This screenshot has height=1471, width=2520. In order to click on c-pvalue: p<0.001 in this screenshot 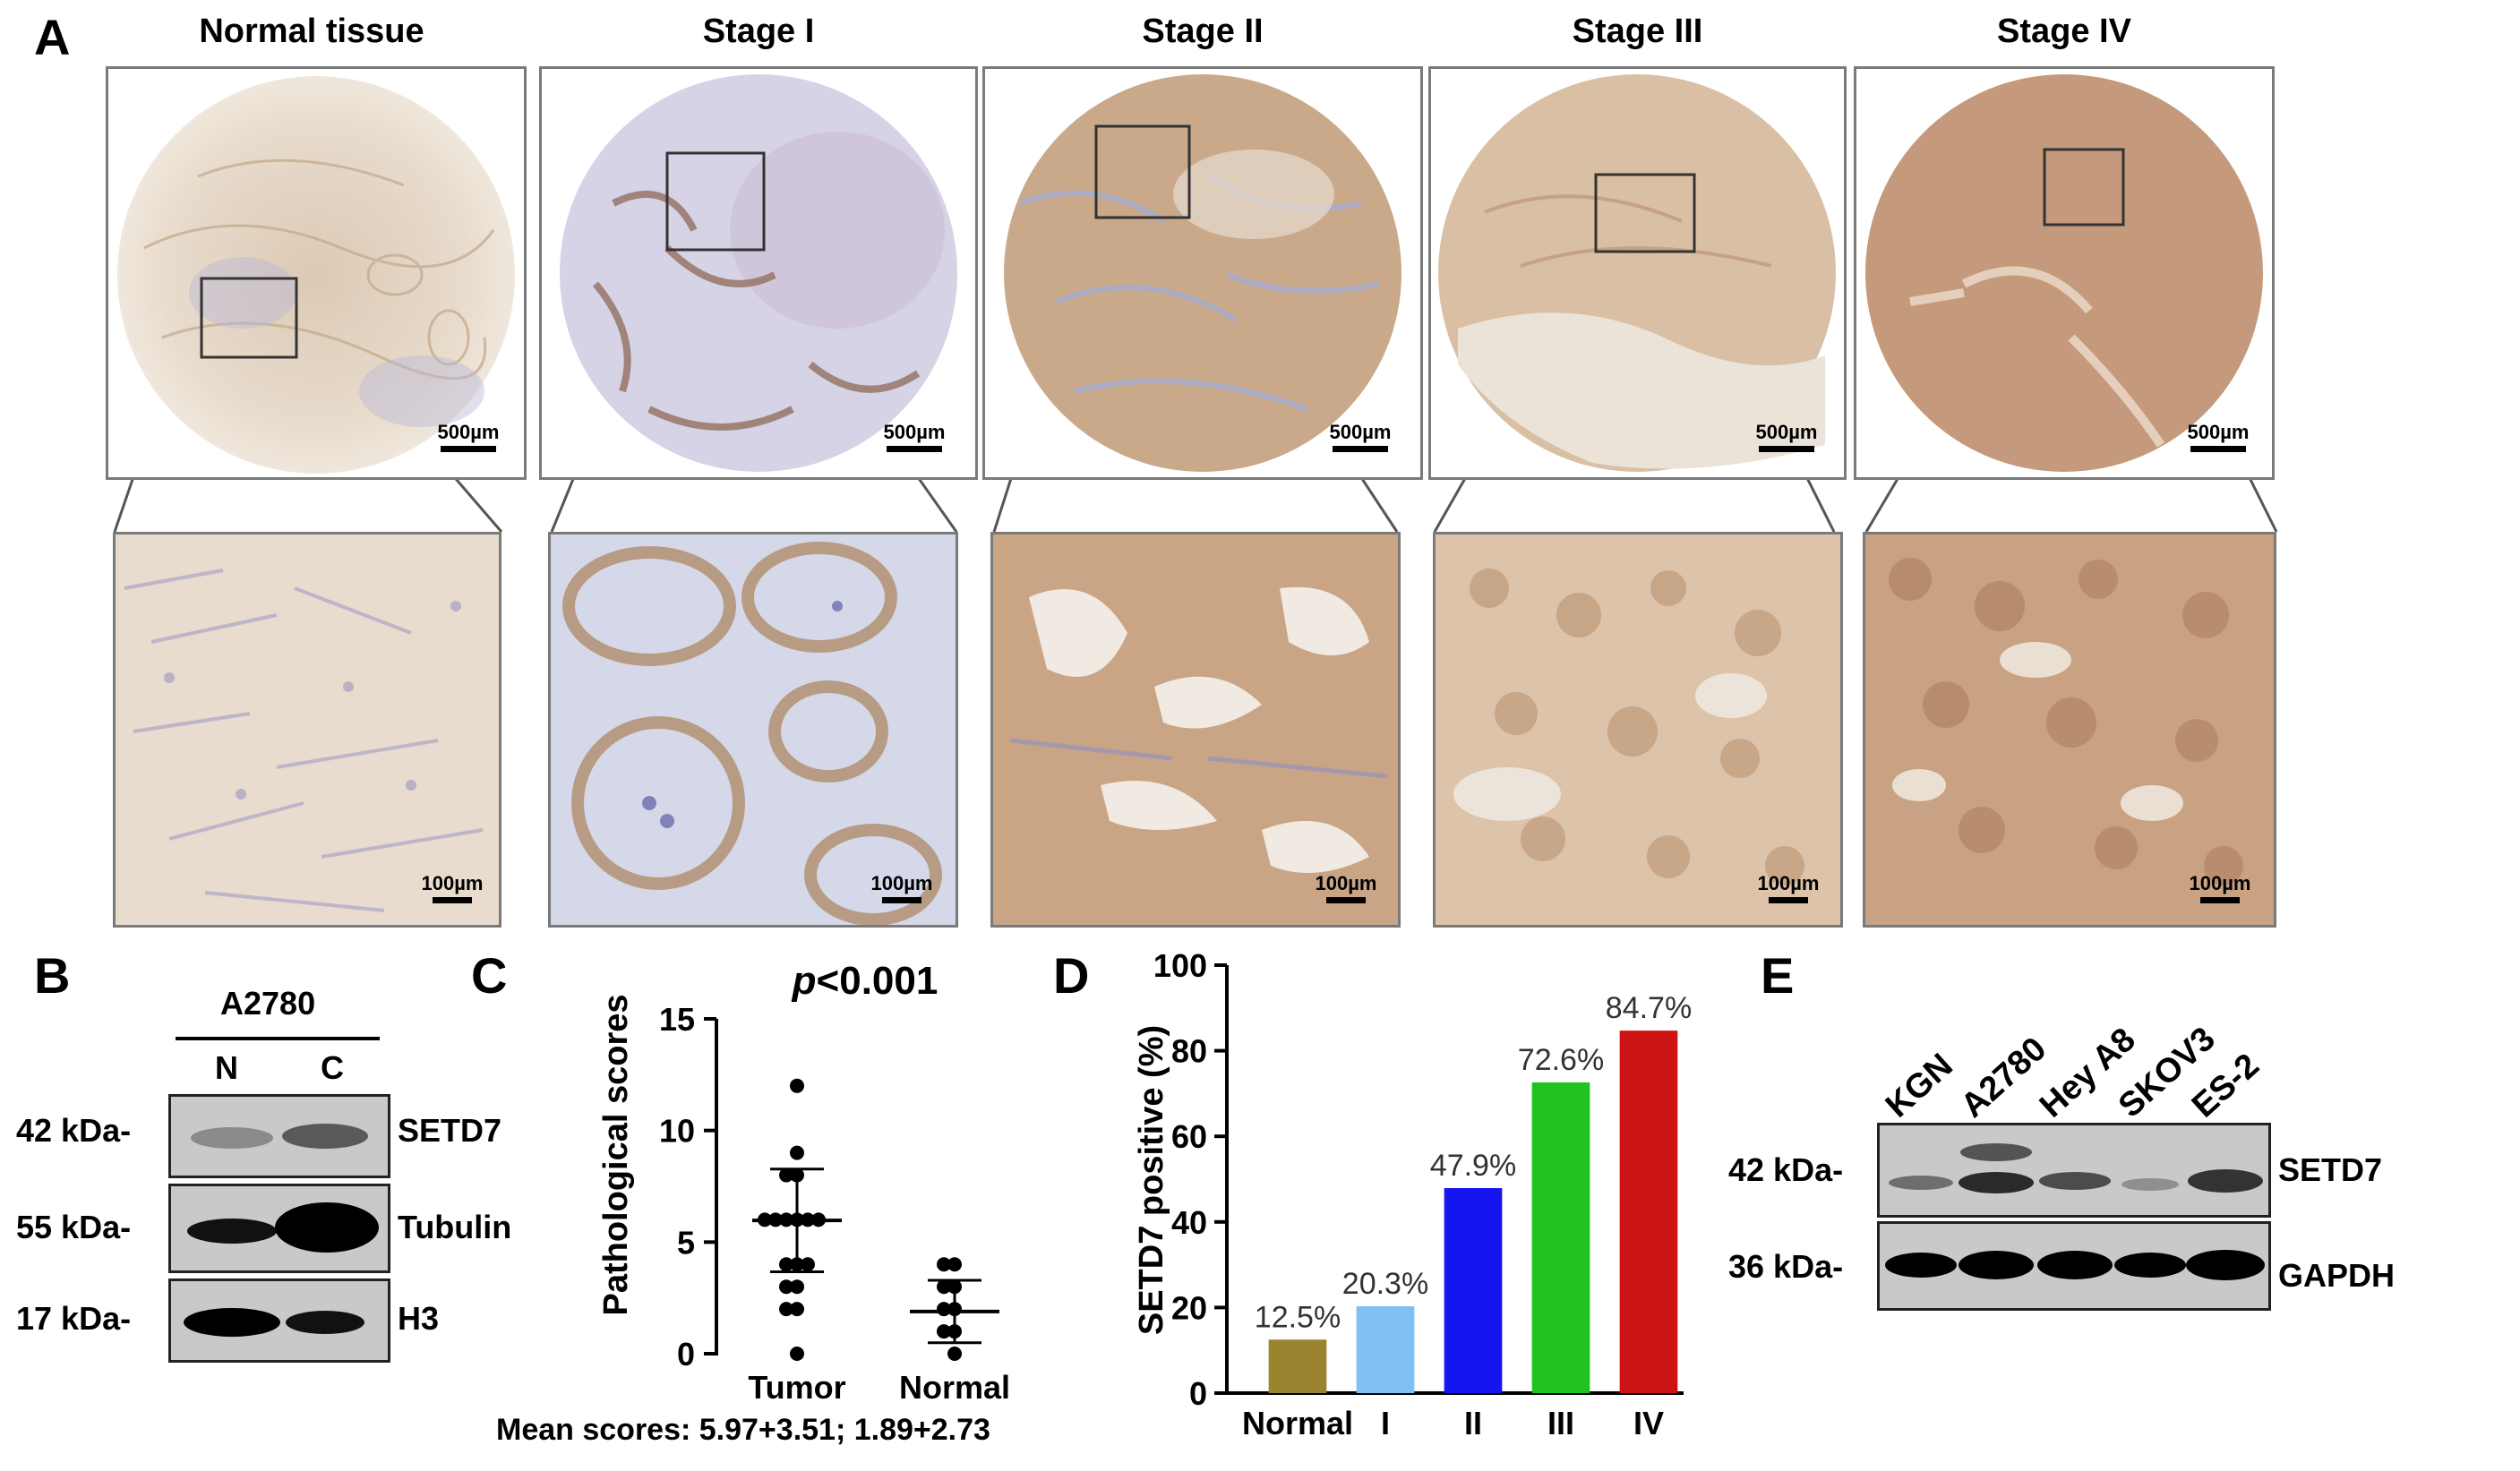, I will do `click(865, 981)`.